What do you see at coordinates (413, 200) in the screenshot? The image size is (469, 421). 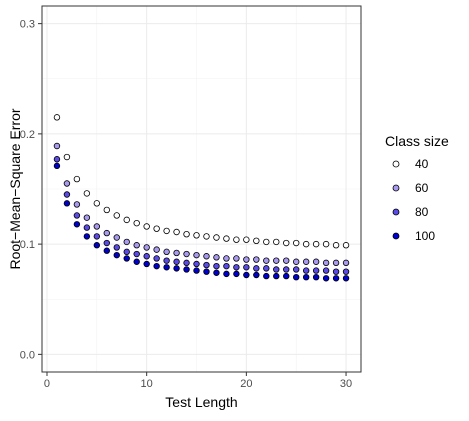 I see `legend-items: 40 60 80 100` at bounding box center [413, 200].